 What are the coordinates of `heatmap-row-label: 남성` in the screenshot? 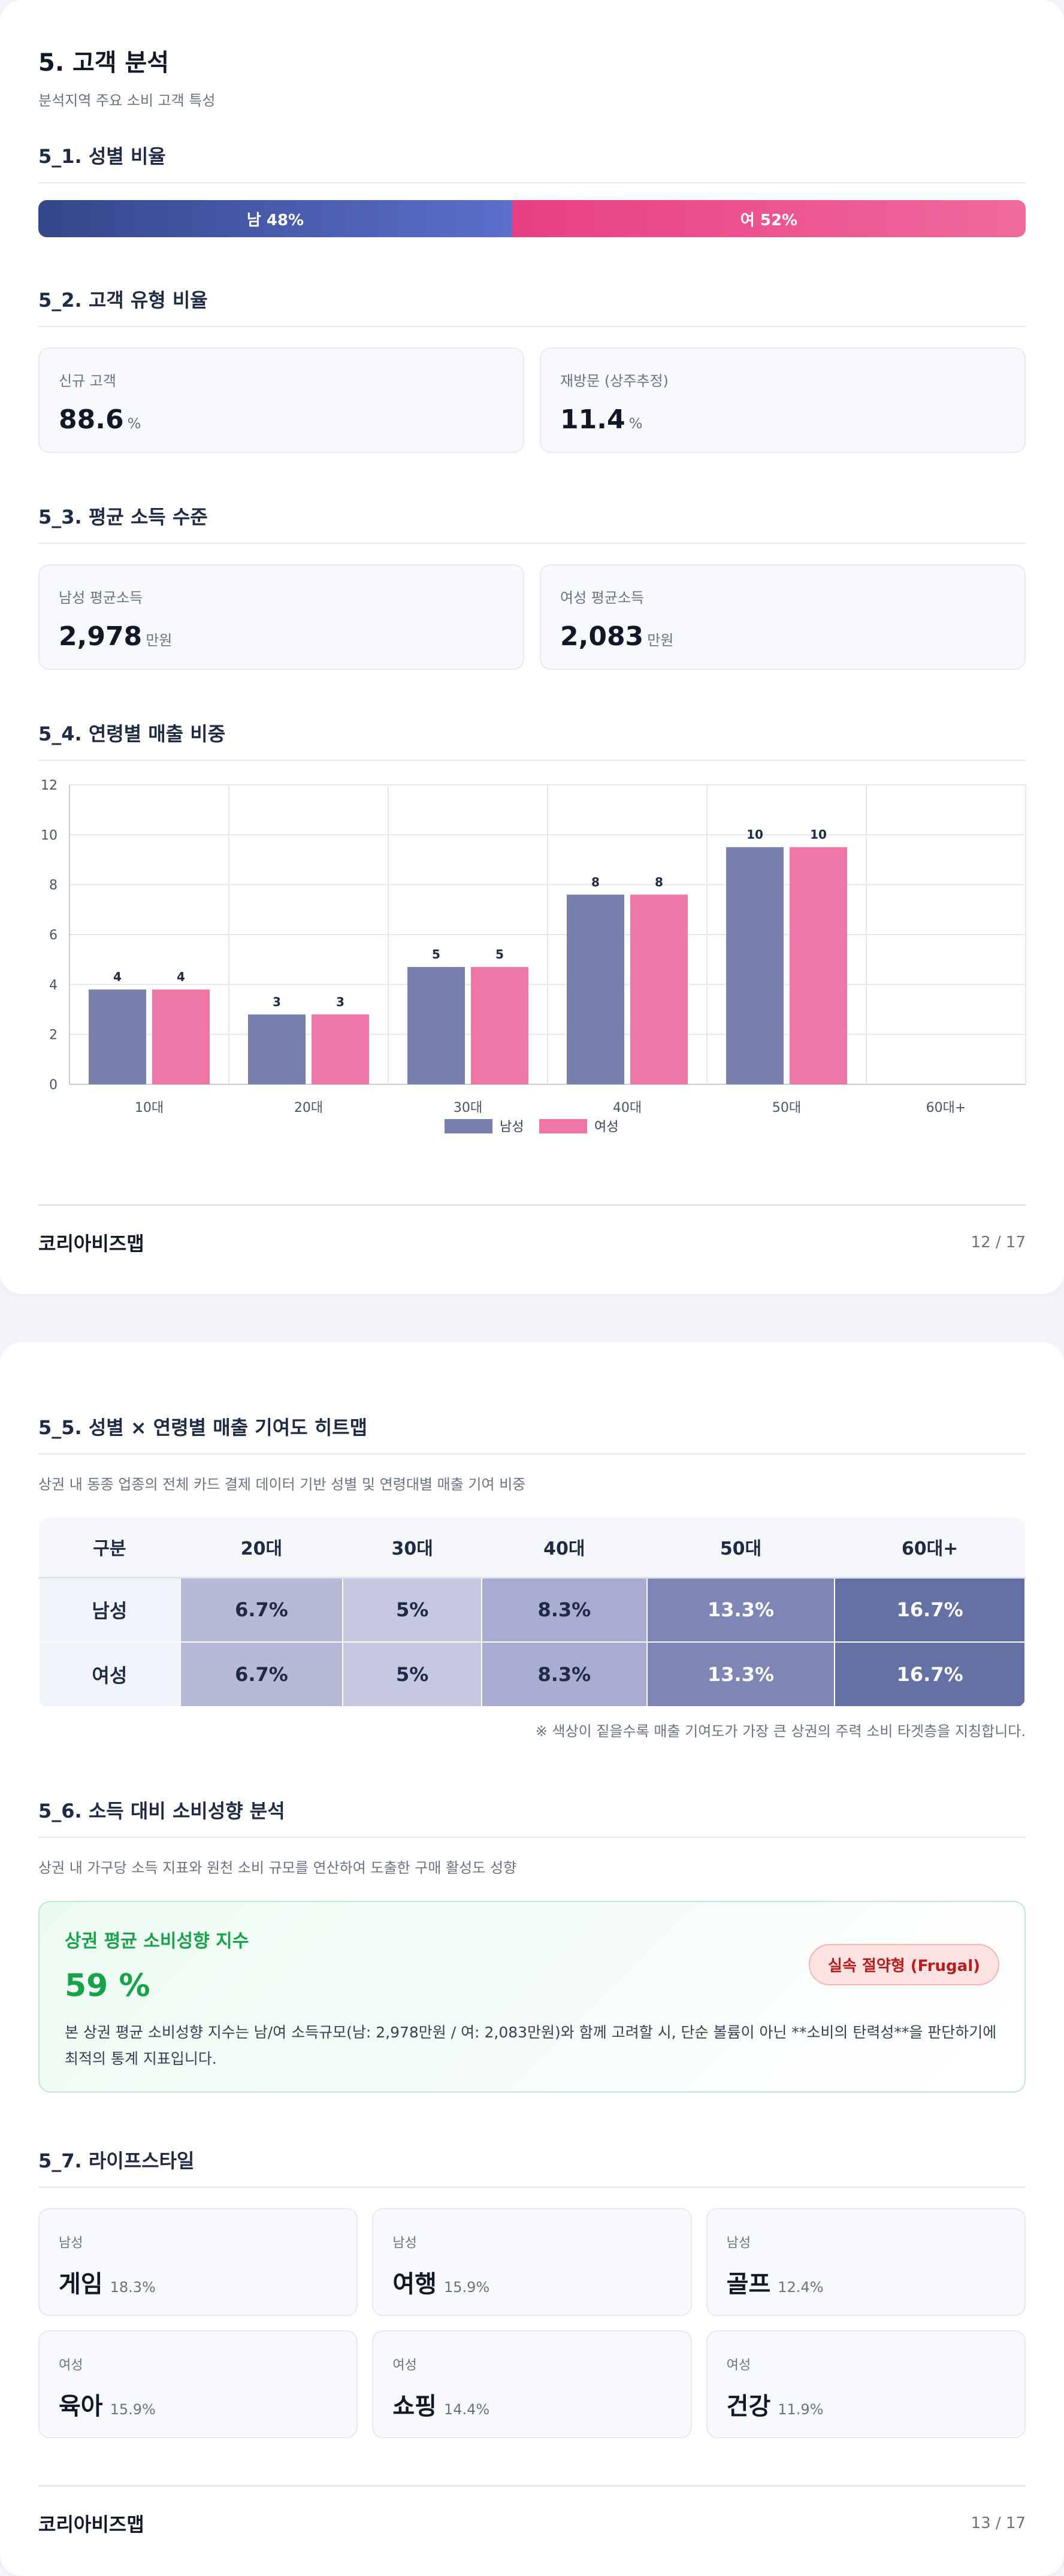 It's located at (109, 1610).